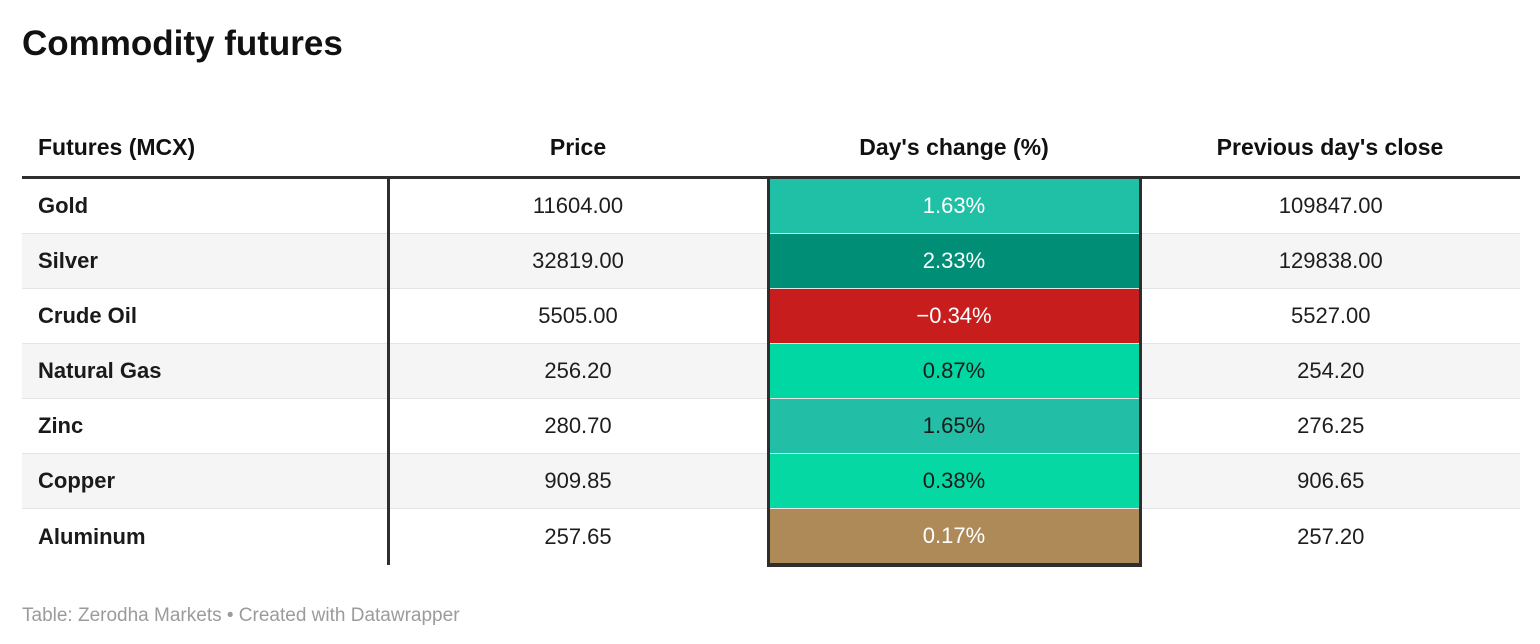  I want to click on days-change-cell: 0.38%, so click(954, 481).